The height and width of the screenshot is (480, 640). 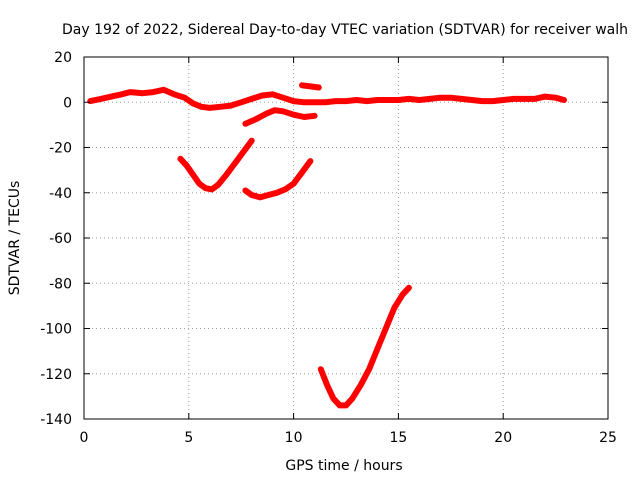 What do you see at coordinates (56, 420) in the screenshot?
I see `y-tick-label: -140` at bounding box center [56, 420].